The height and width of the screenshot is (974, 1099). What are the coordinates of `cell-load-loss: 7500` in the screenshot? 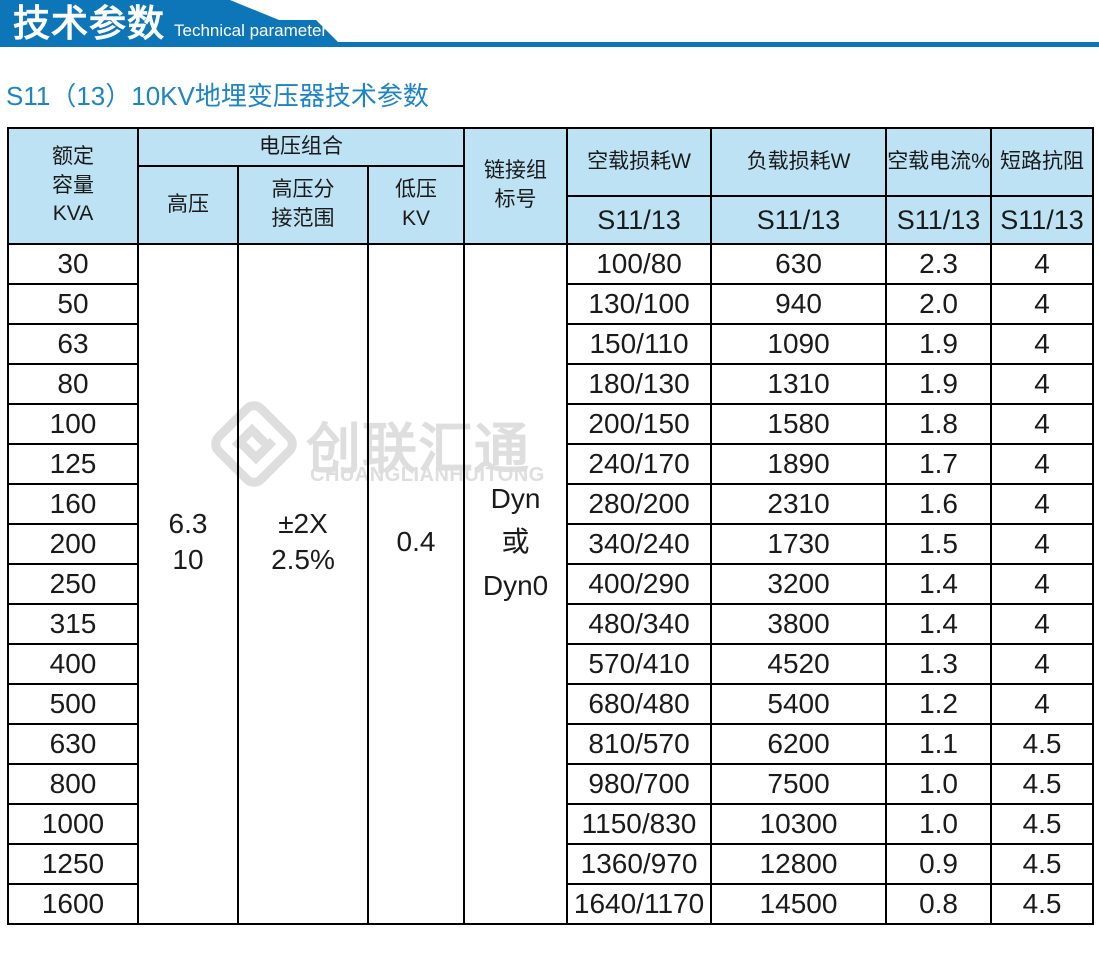 It's located at (799, 784).